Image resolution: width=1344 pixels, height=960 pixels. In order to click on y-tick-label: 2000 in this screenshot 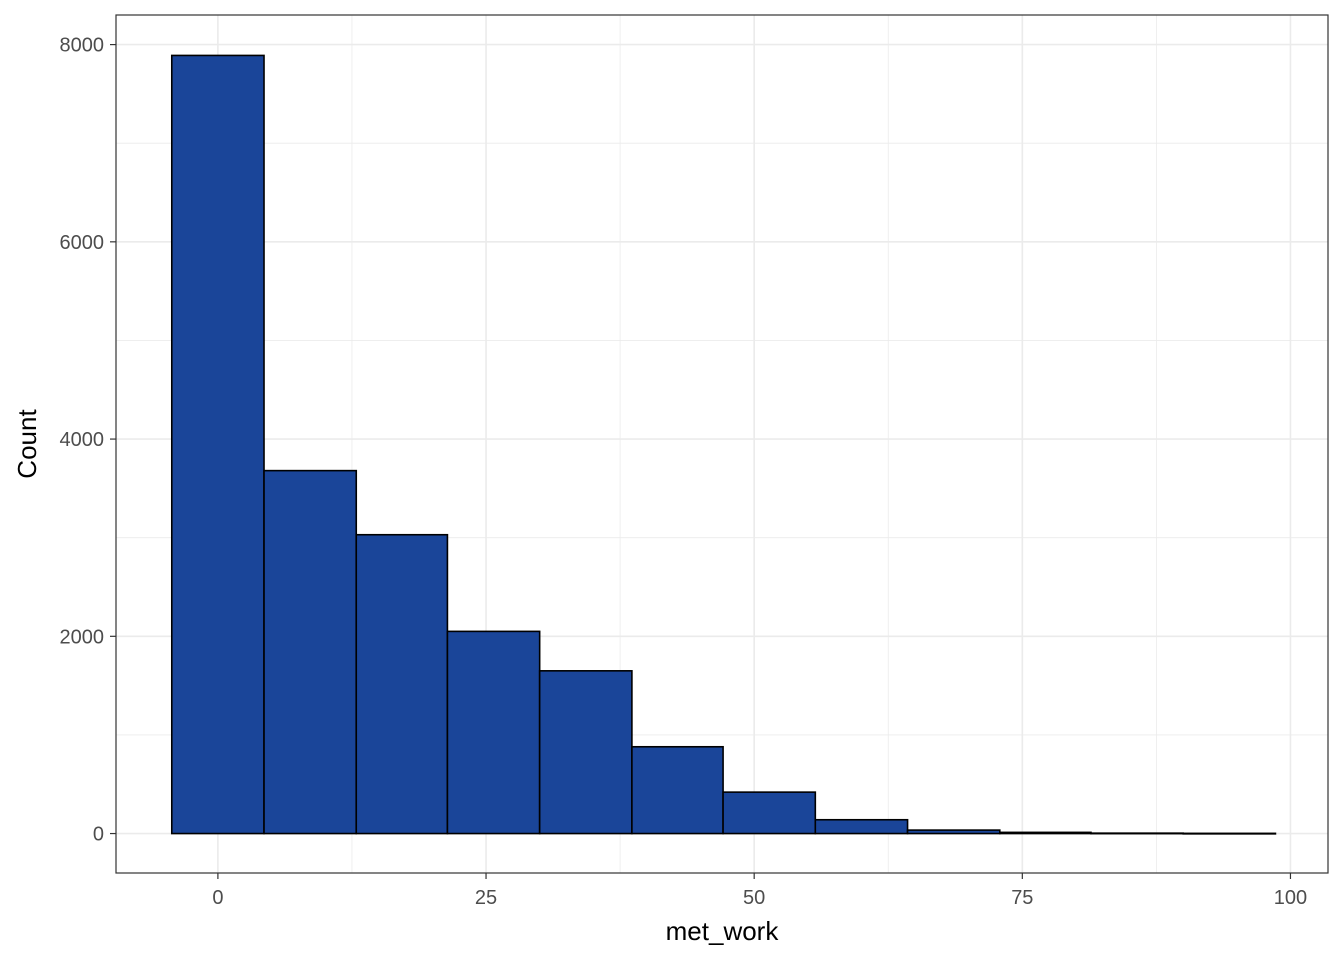, I will do `click(82, 637)`.